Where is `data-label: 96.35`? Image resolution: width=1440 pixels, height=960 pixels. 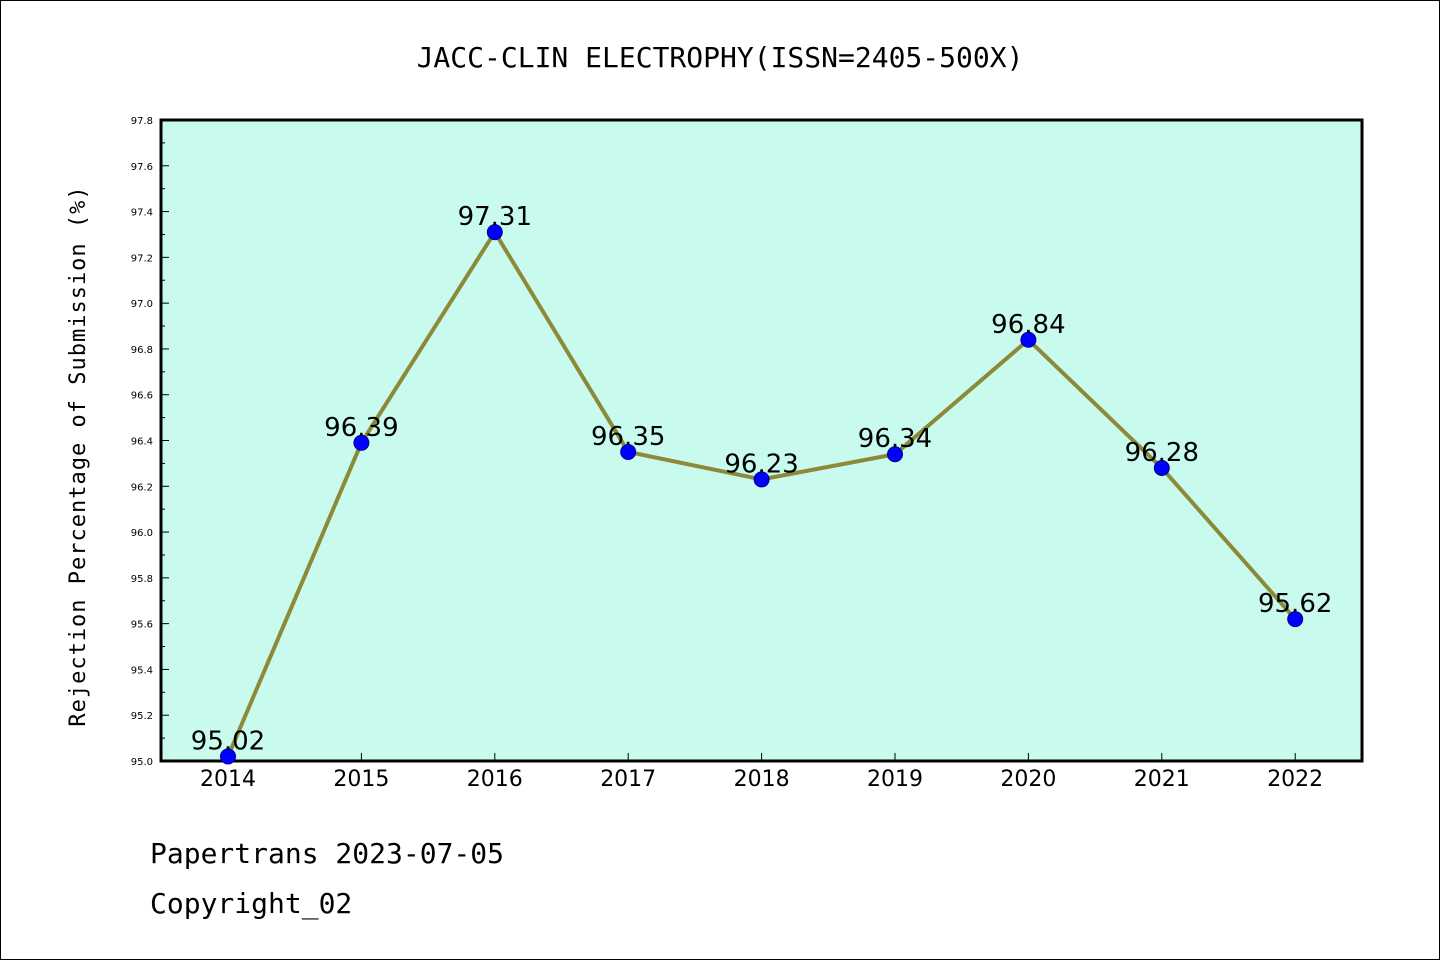
data-label: 96.35 is located at coordinates (628, 437).